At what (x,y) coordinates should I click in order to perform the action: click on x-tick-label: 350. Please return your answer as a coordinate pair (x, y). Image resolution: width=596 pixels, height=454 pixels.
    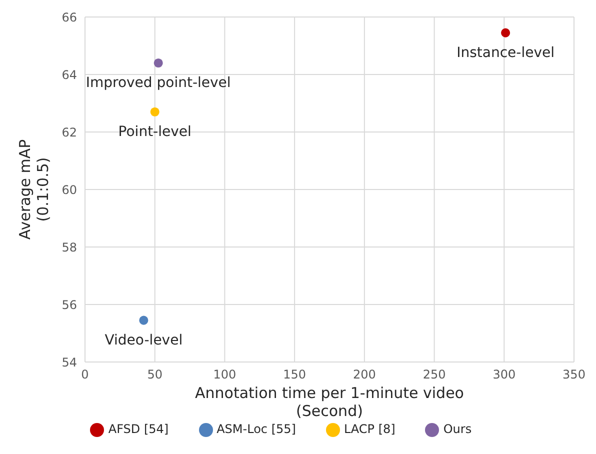
    Looking at the image, I should click on (574, 375).